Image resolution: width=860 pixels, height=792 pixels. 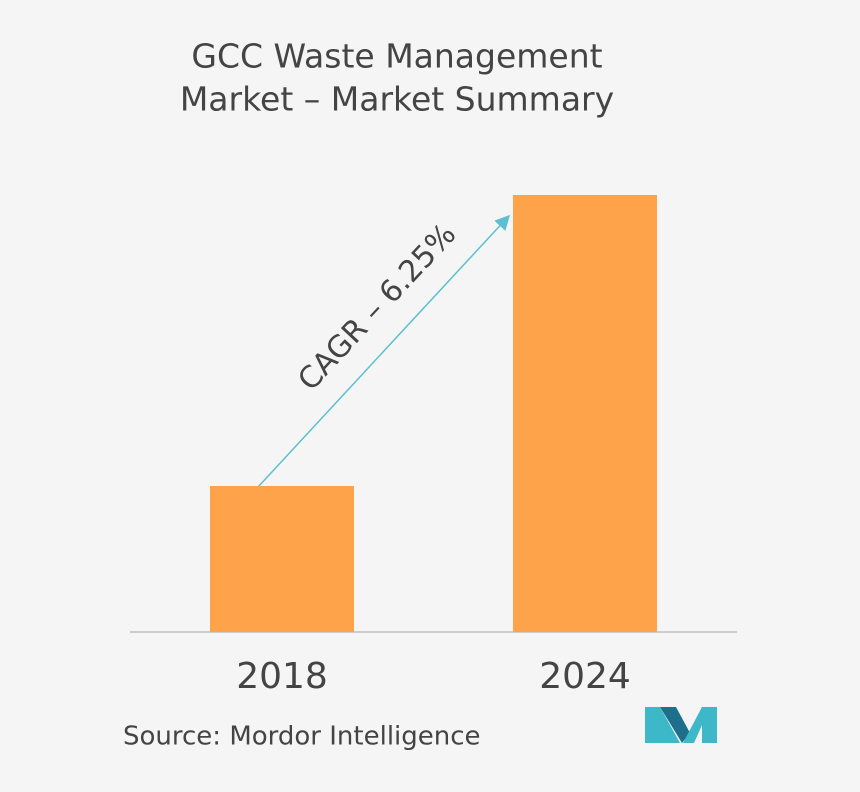 What do you see at coordinates (681, 725) in the screenshot?
I see `logo` at bounding box center [681, 725].